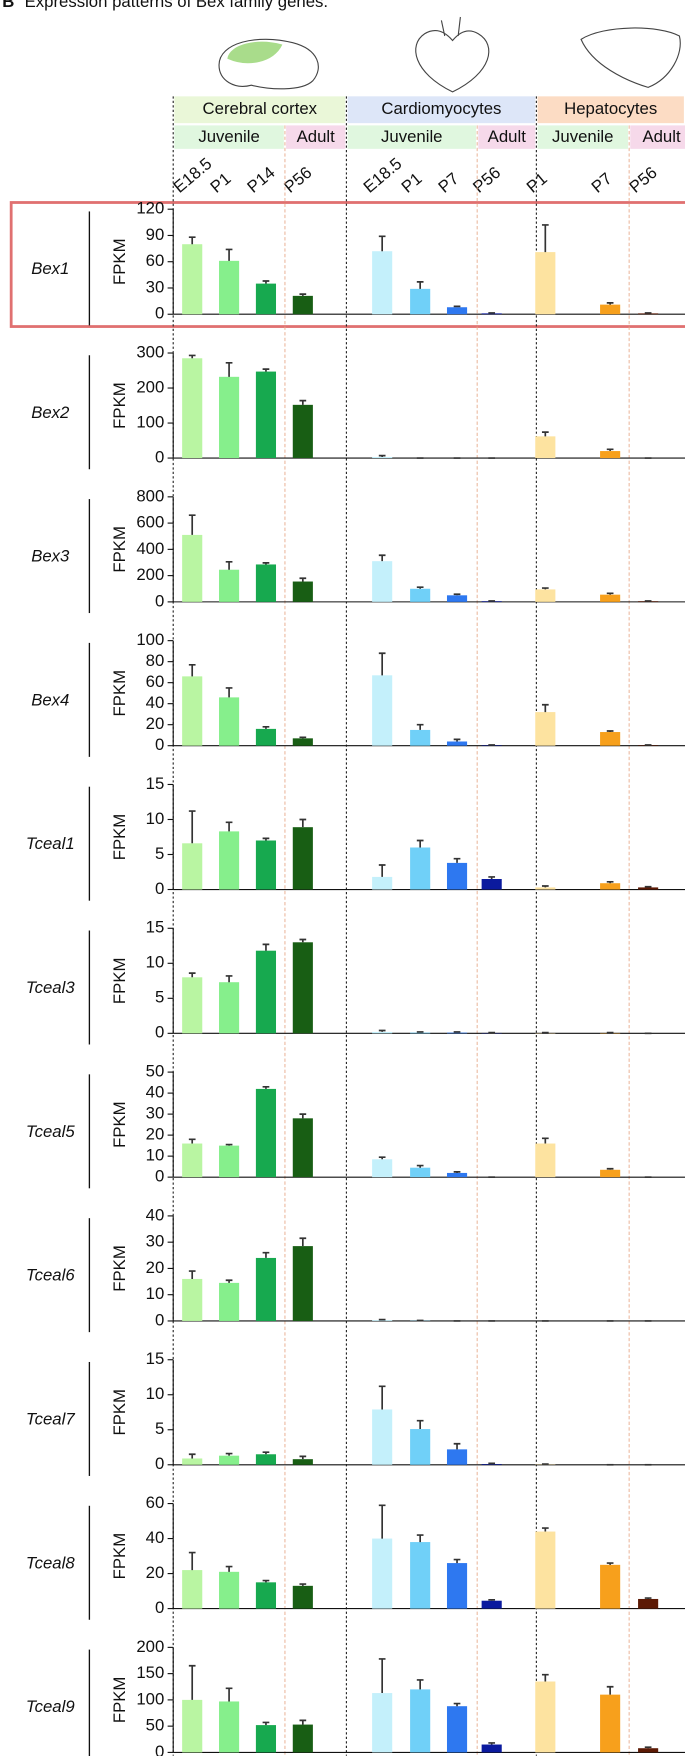 This screenshot has width=685, height=1756. What do you see at coordinates (150, 1672) in the screenshot?
I see `y-tick-label: 150` at bounding box center [150, 1672].